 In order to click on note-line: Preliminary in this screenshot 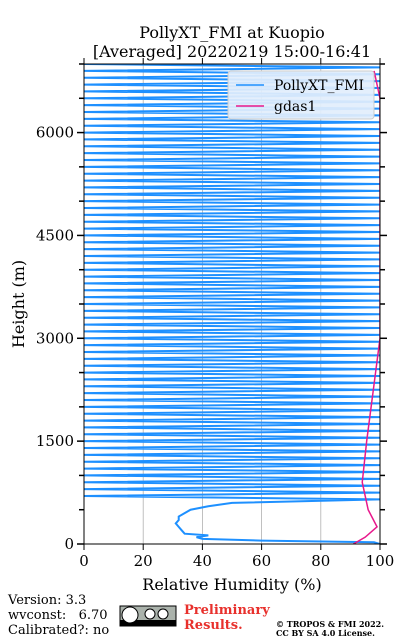, I will do `click(227, 610)`.